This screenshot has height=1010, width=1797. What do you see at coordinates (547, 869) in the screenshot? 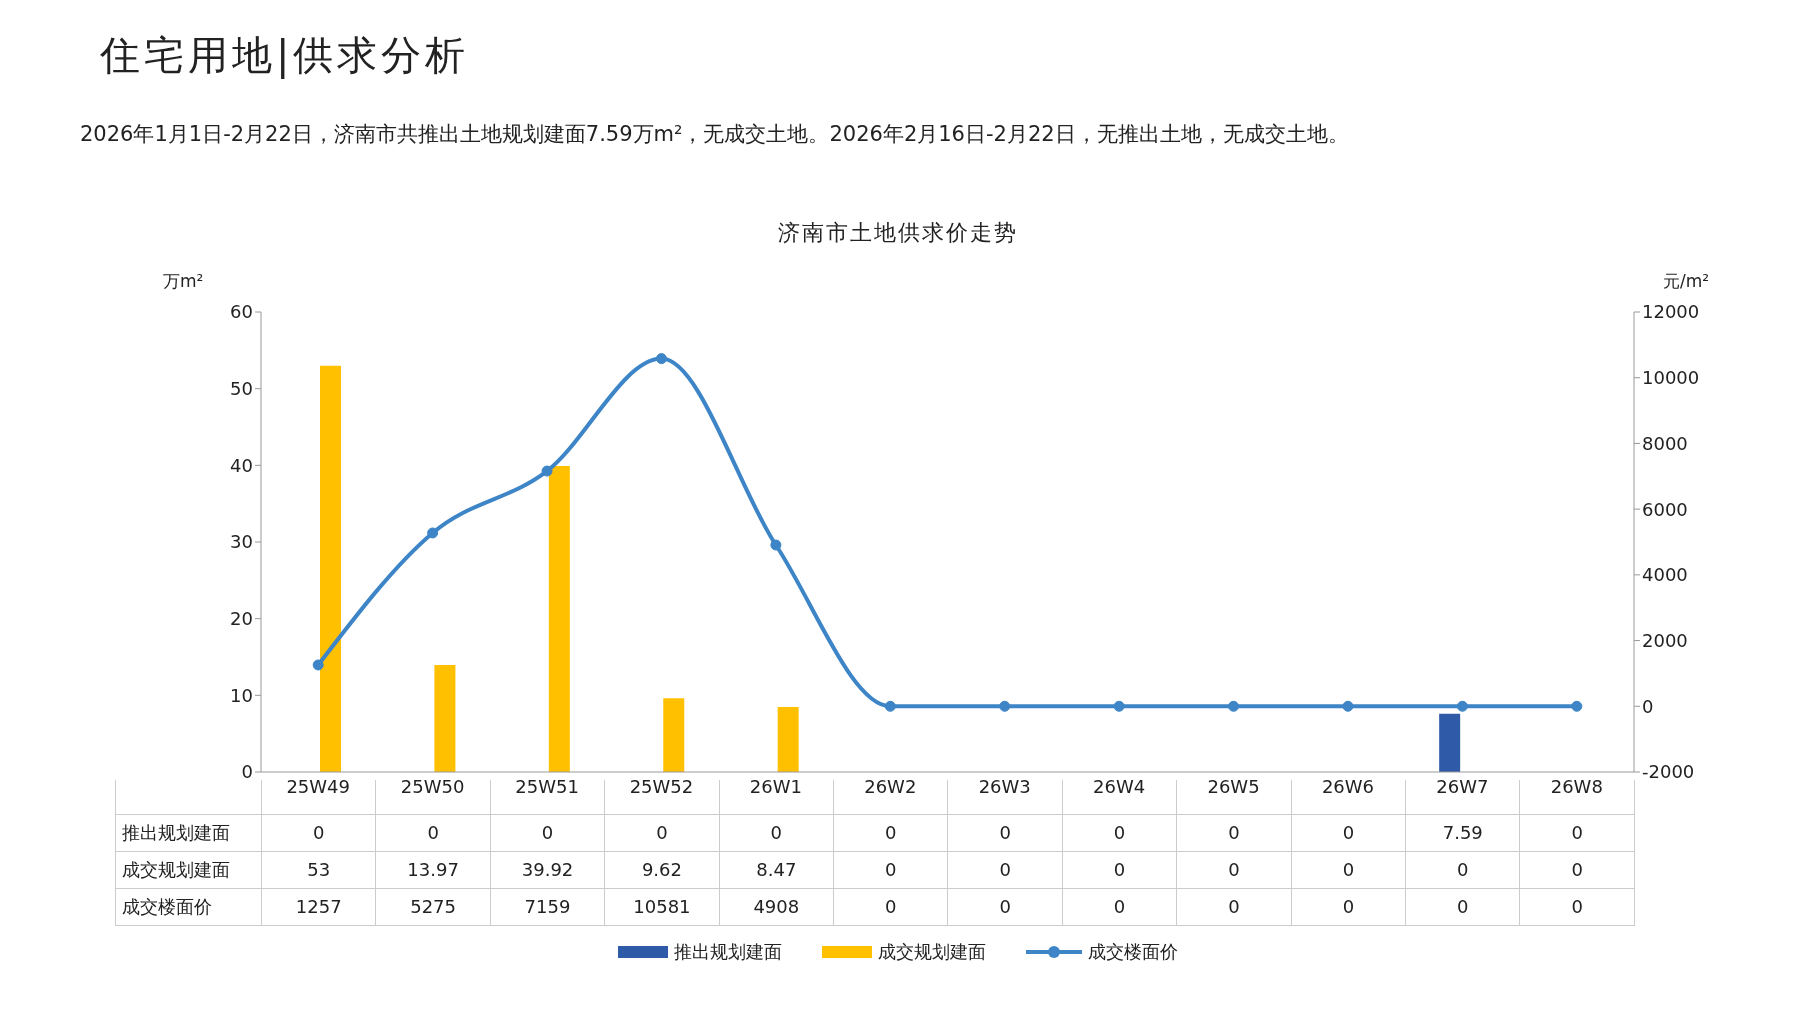
I see `data-label: 39.92` at bounding box center [547, 869].